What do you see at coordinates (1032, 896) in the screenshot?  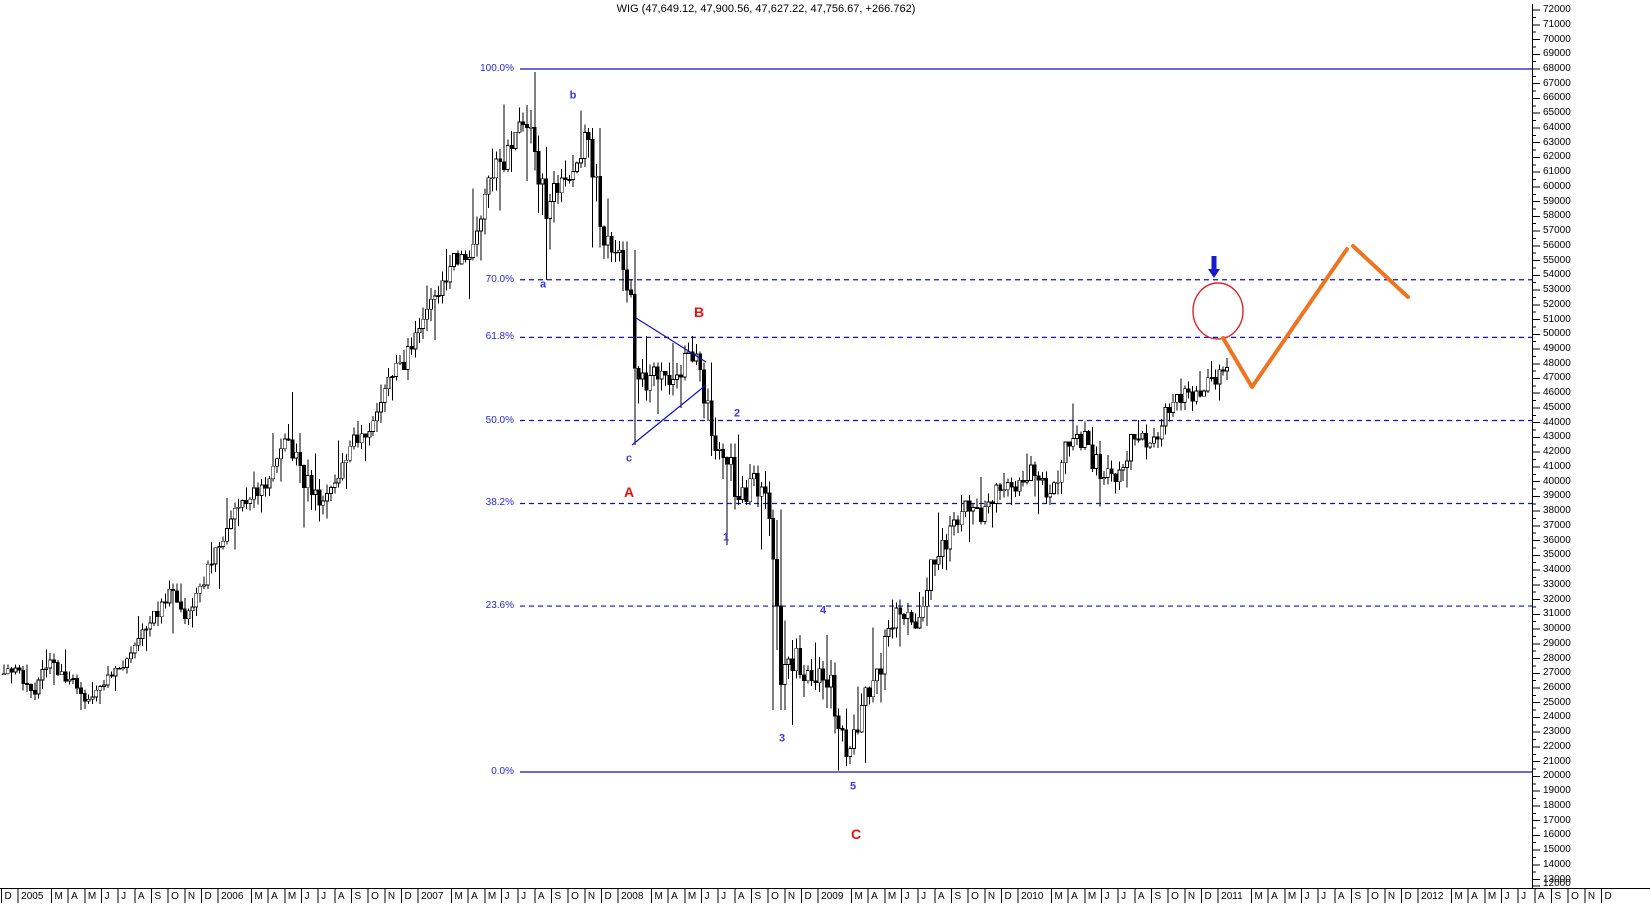 I see `x-axis-label: 2010` at bounding box center [1032, 896].